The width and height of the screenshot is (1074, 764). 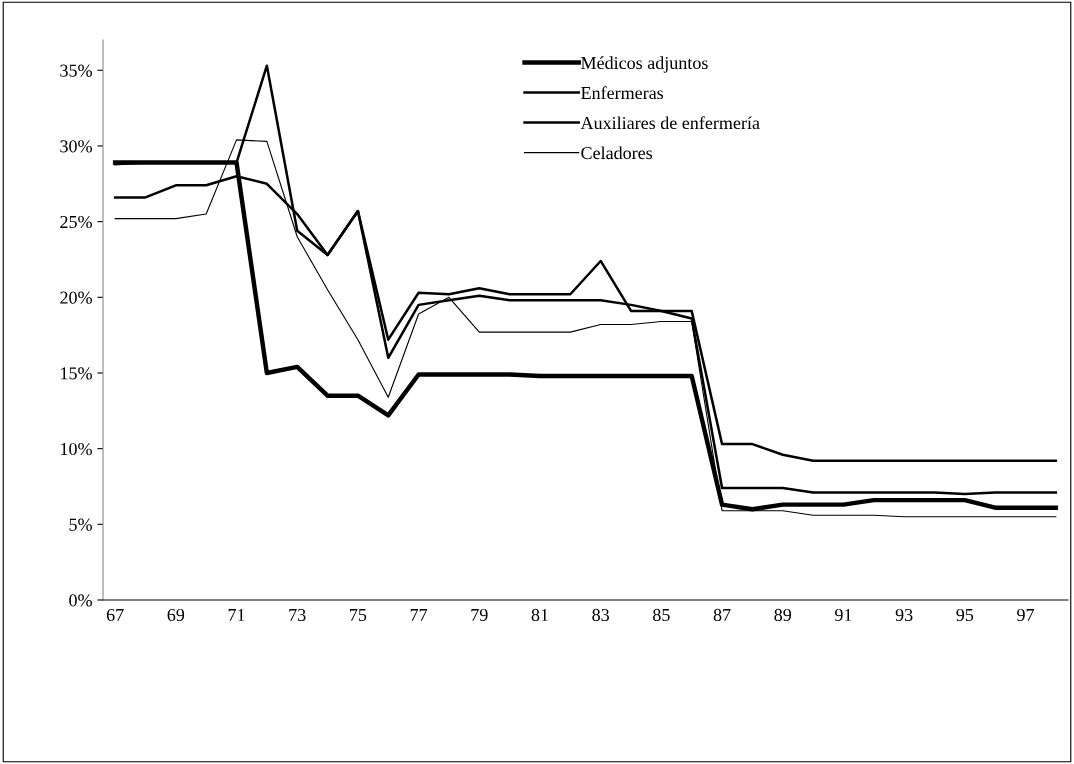 I want to click on x-tick-label: 81, so click(x=539, y=615).